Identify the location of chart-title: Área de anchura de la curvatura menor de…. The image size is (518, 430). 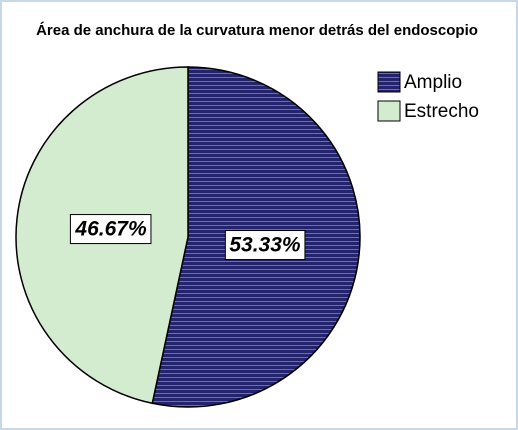
(257, 30).